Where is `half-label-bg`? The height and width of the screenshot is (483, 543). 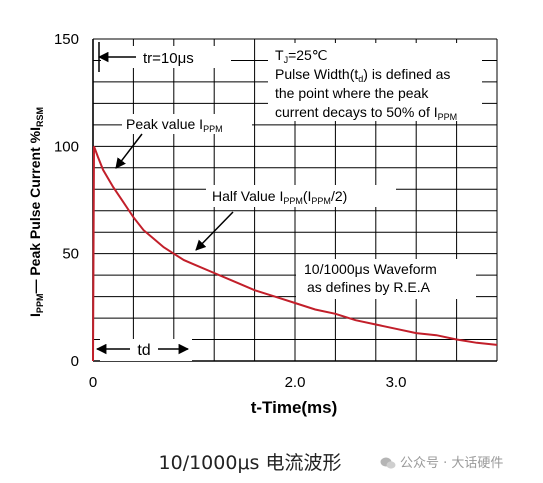
half-label-bg is located at coordinates (301, 196).